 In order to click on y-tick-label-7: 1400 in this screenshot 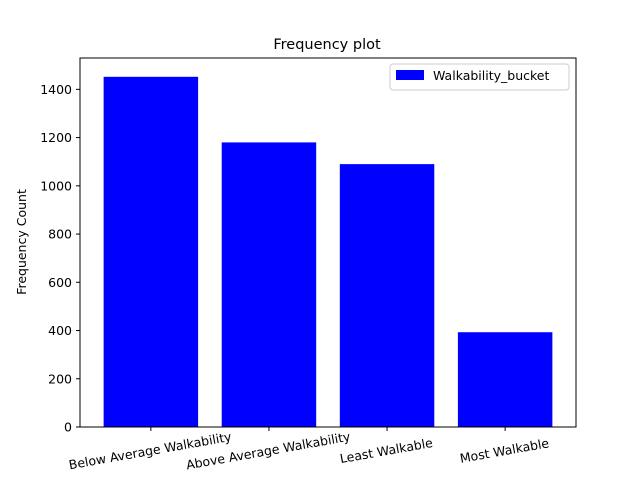, I will do `click(56, 89)`.